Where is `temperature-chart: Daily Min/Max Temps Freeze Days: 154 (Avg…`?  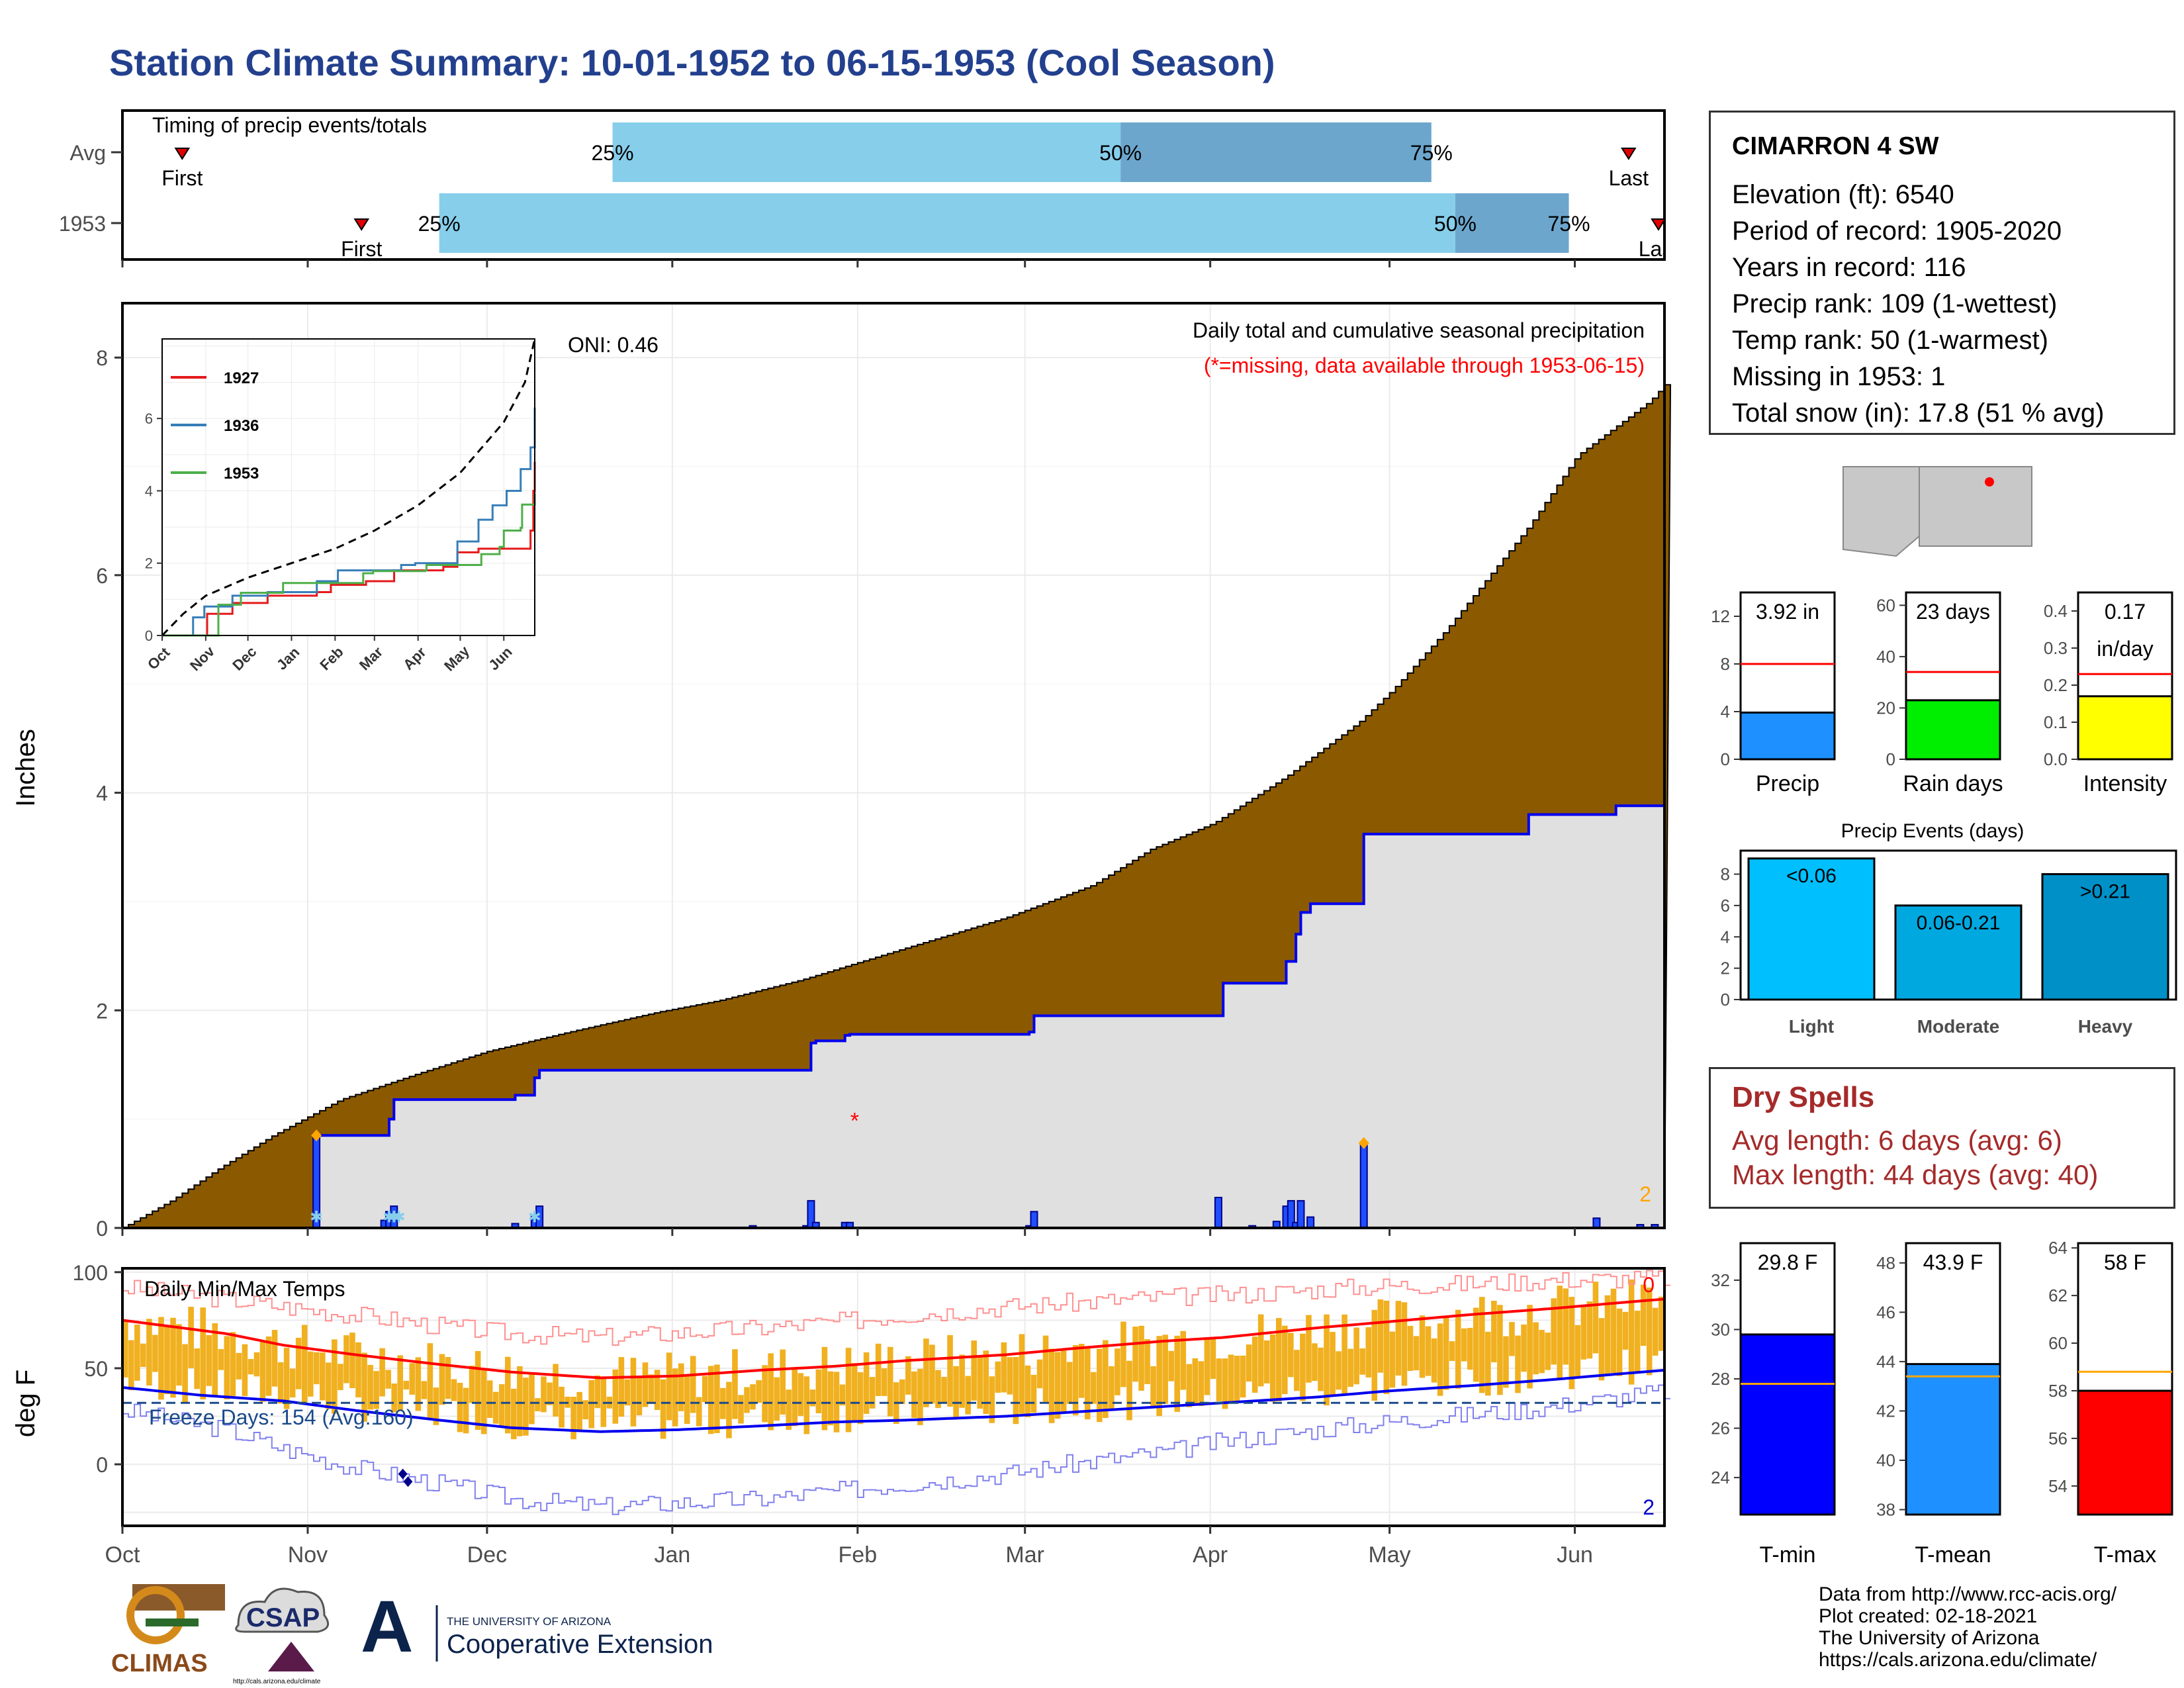 temperature-chart: Daily Min/Max Temps Freeze Days: 154 (Avg… is located at coordinates (841, 1414).